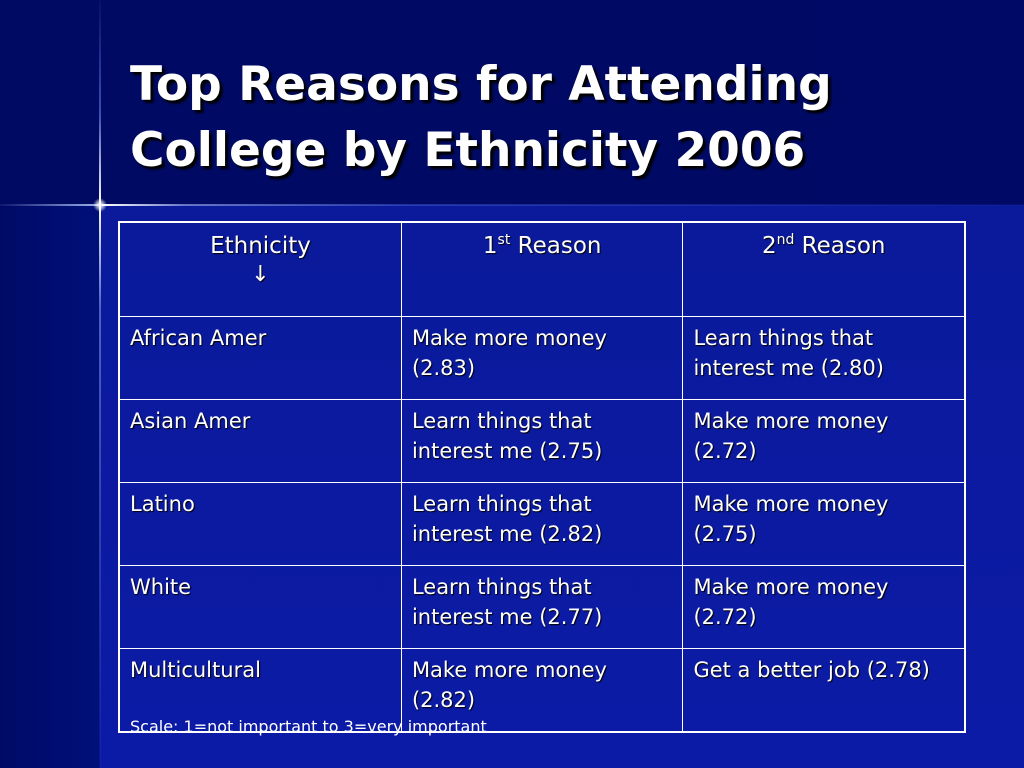  I want to click on header-second-reason-num: 2, so click(769, 246).